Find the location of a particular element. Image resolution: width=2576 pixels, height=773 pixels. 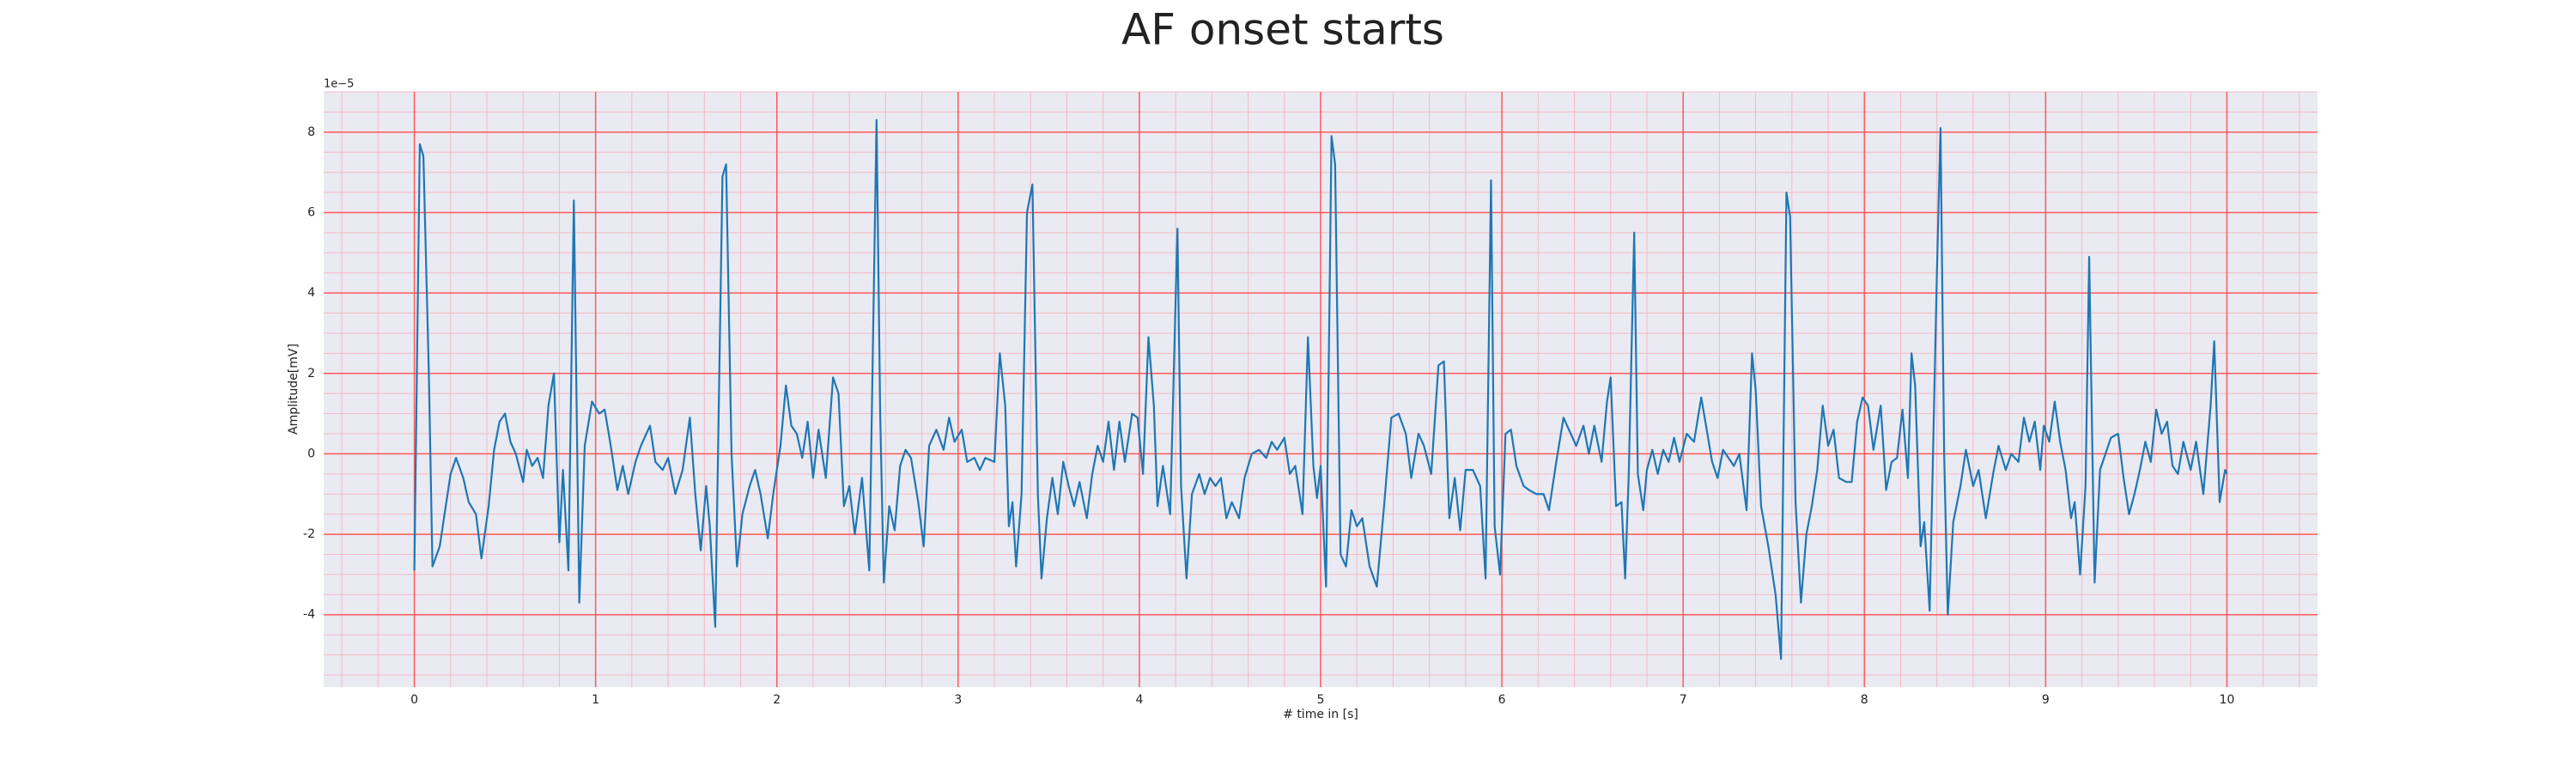

y-tick-label: 8 is located at coordinates (311, 132).